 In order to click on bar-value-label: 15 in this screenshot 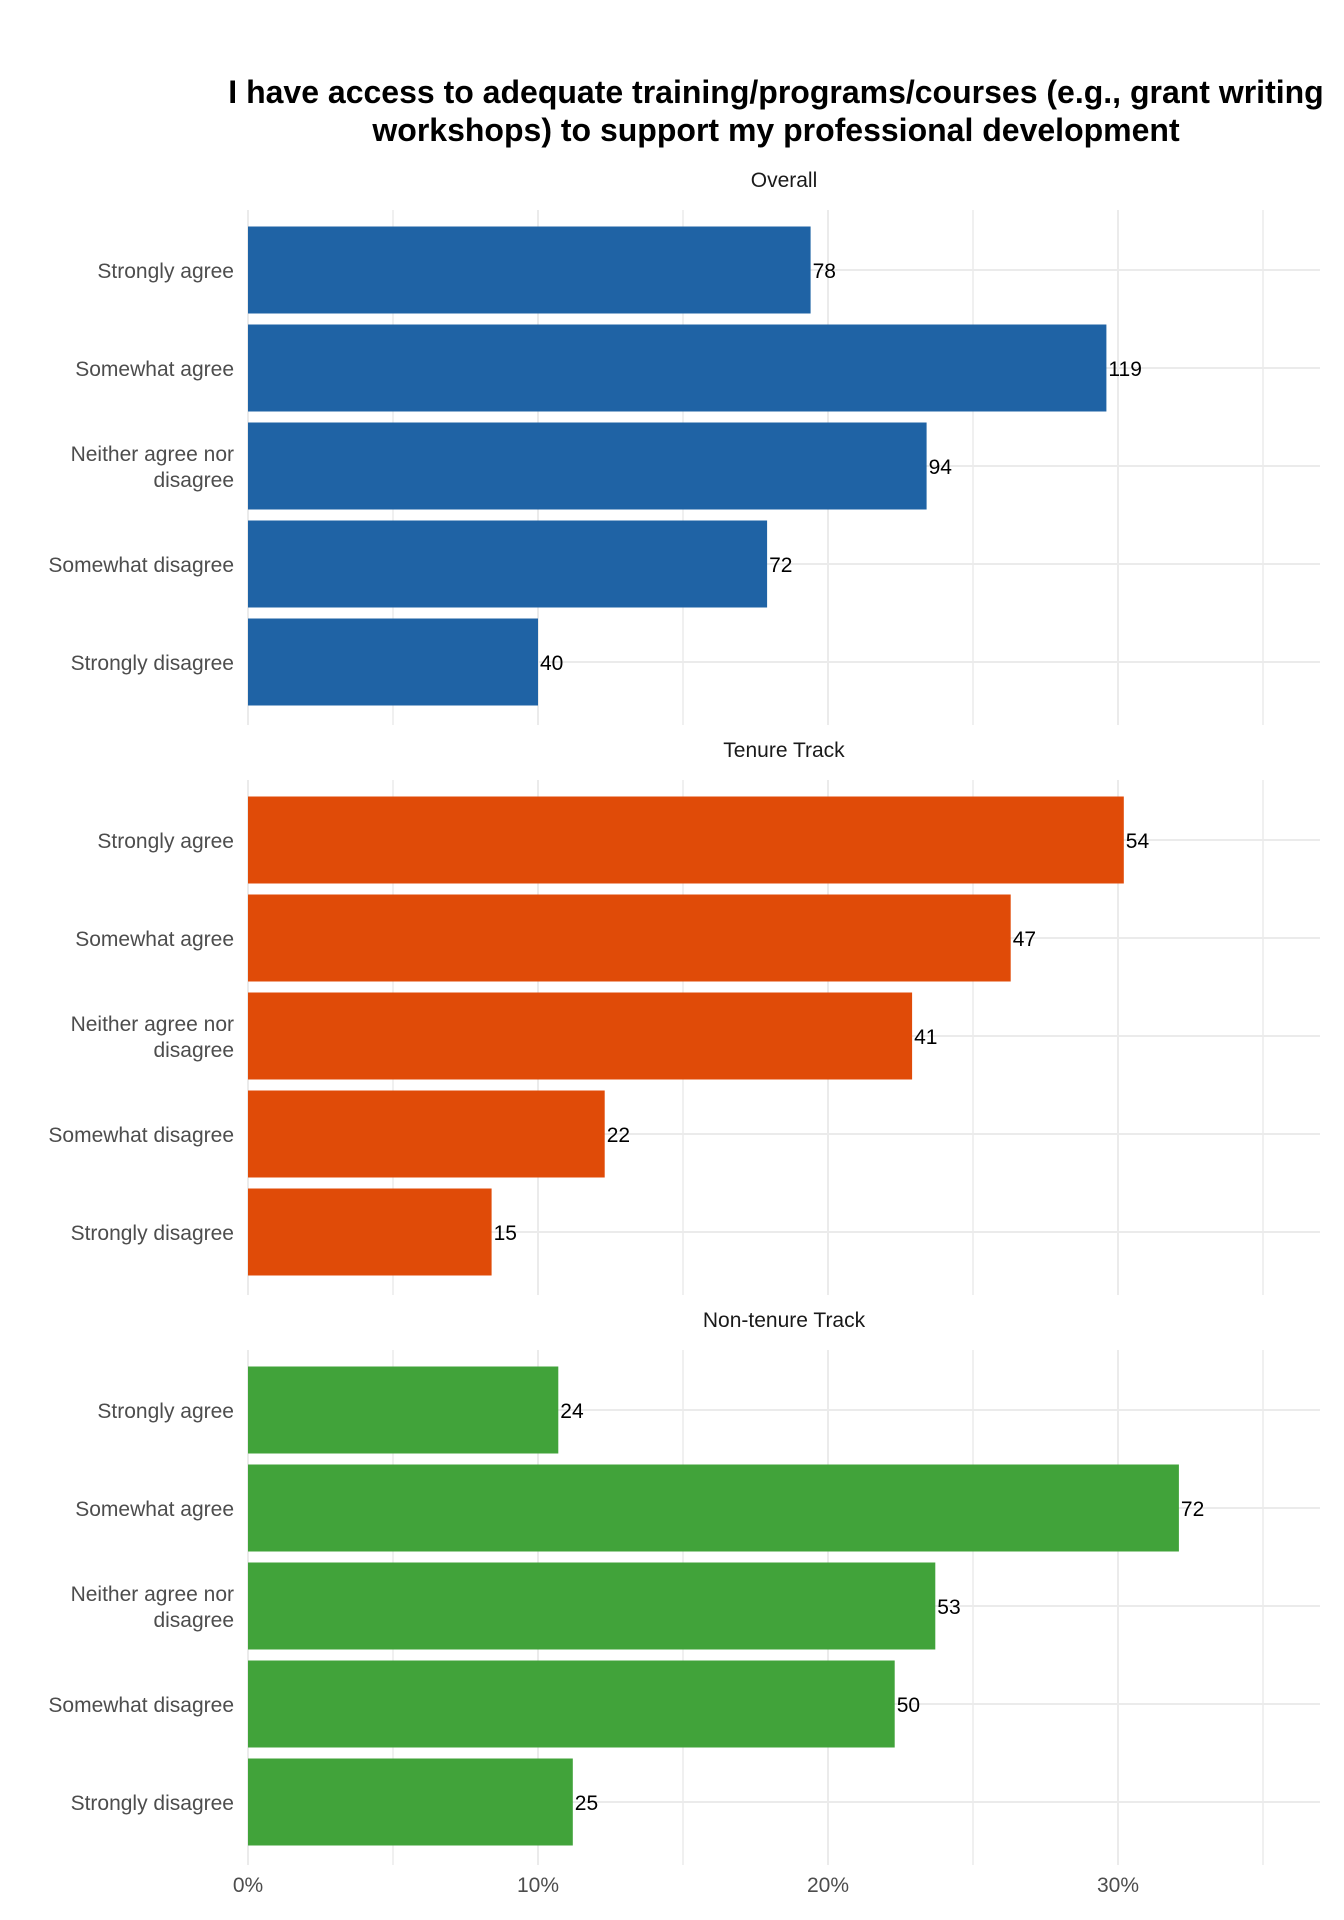, I will do `click(505, 1233)`.